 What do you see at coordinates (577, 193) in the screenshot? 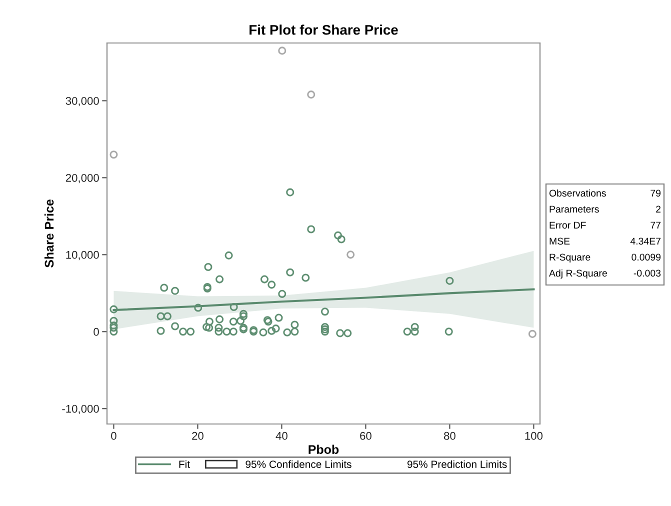
I see `text: Observations` at bounding box center [577, 193].